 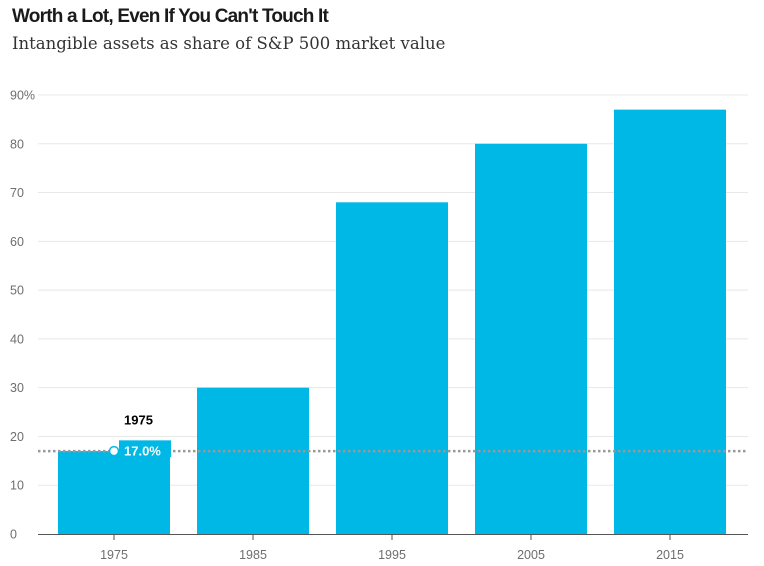 I want to click on x-tick-label: 2005, so click(x=531, y=555).